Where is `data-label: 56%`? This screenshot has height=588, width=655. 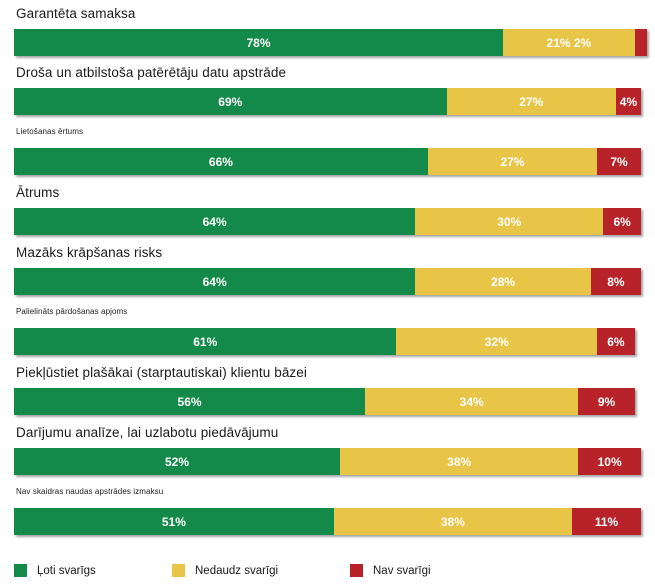 data-label: 56% is located at coordinates (189, 401).